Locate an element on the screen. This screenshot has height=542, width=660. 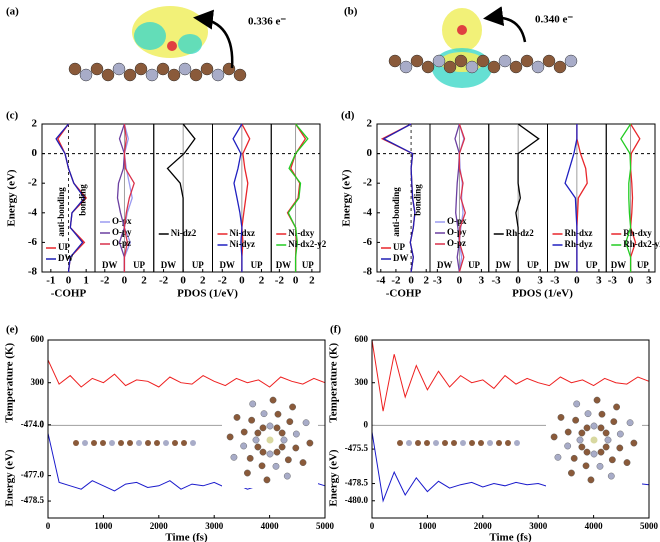
legend-label: Ni-dyz is located at coordinates (243, 244).